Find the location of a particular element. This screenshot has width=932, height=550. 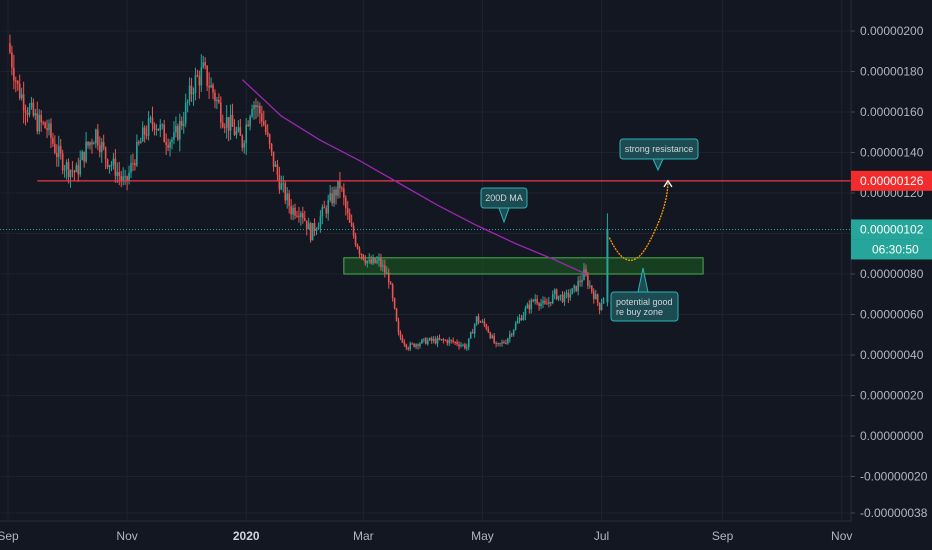

price-tick-label: 0.00000080 is located at coordinates (892, 274).